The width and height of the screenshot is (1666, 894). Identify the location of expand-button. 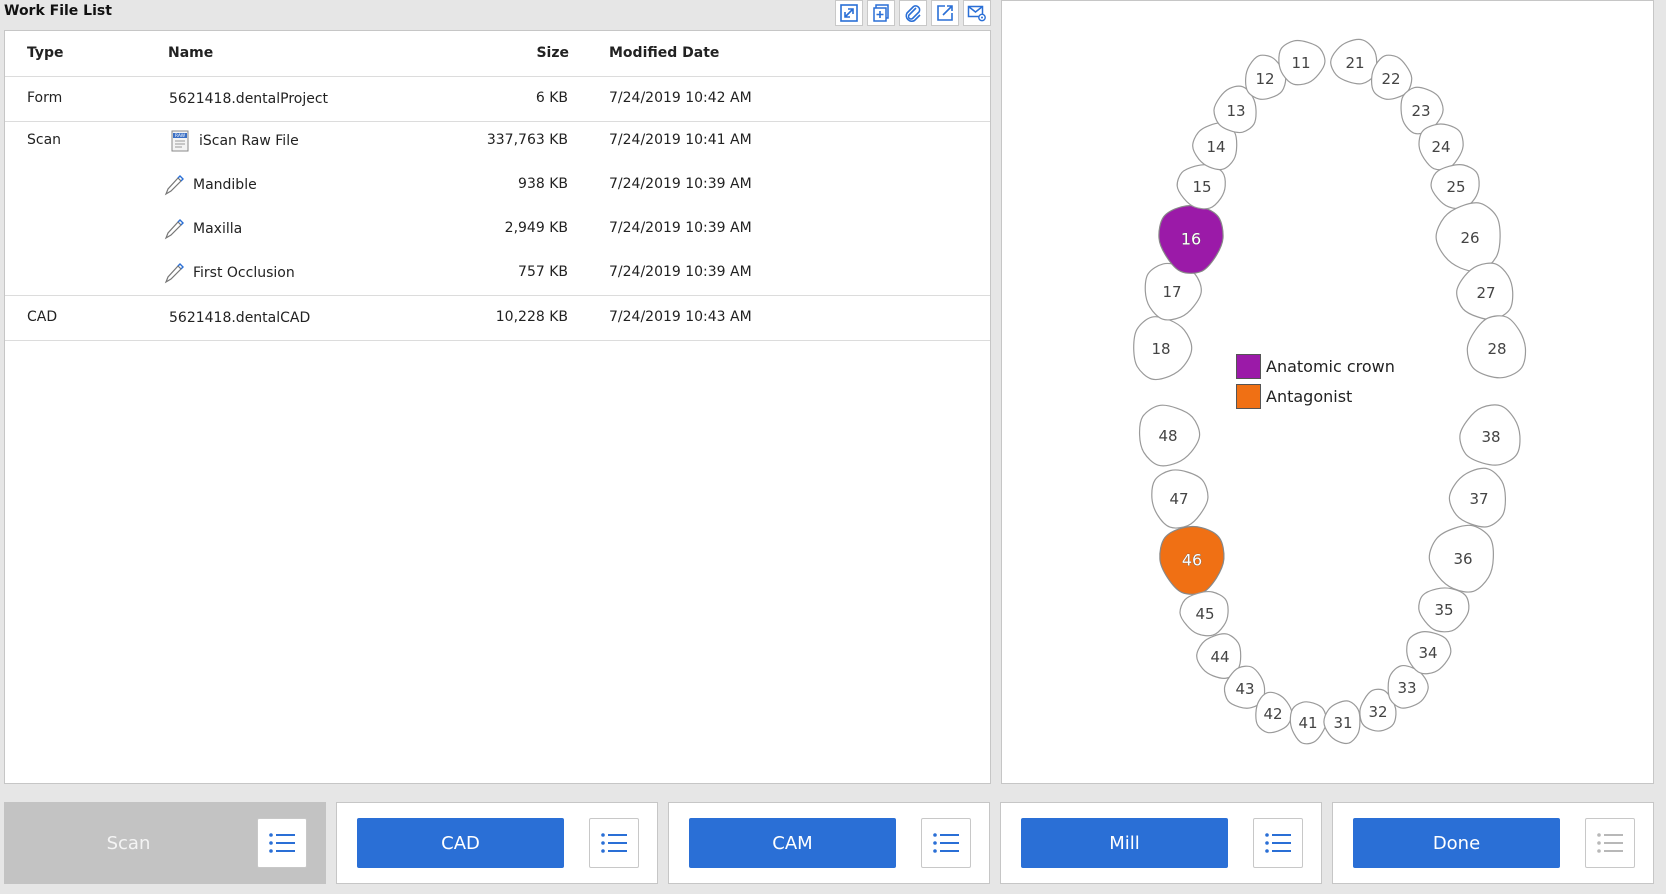
(849, 13).